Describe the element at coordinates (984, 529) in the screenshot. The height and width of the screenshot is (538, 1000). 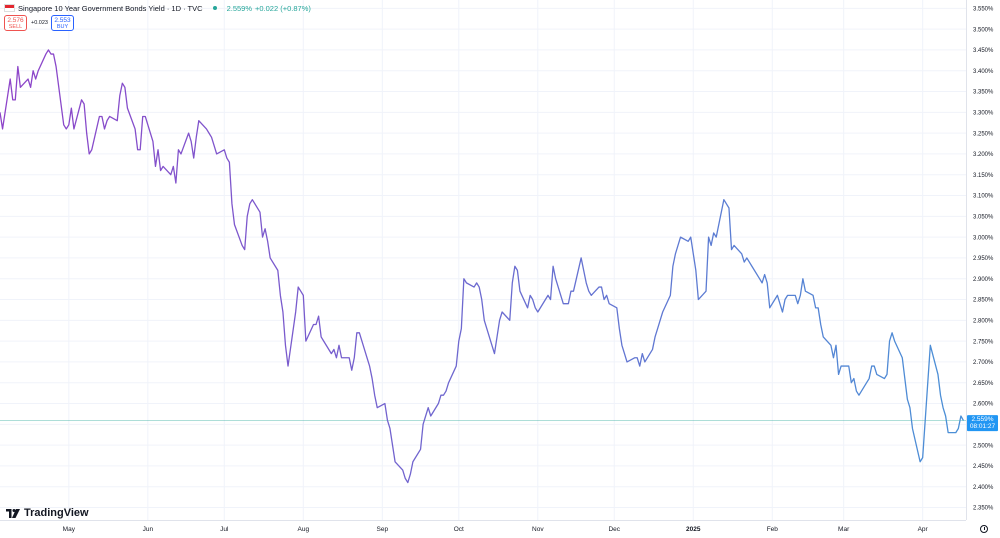
I see `timezone-clock-icon` at that location.